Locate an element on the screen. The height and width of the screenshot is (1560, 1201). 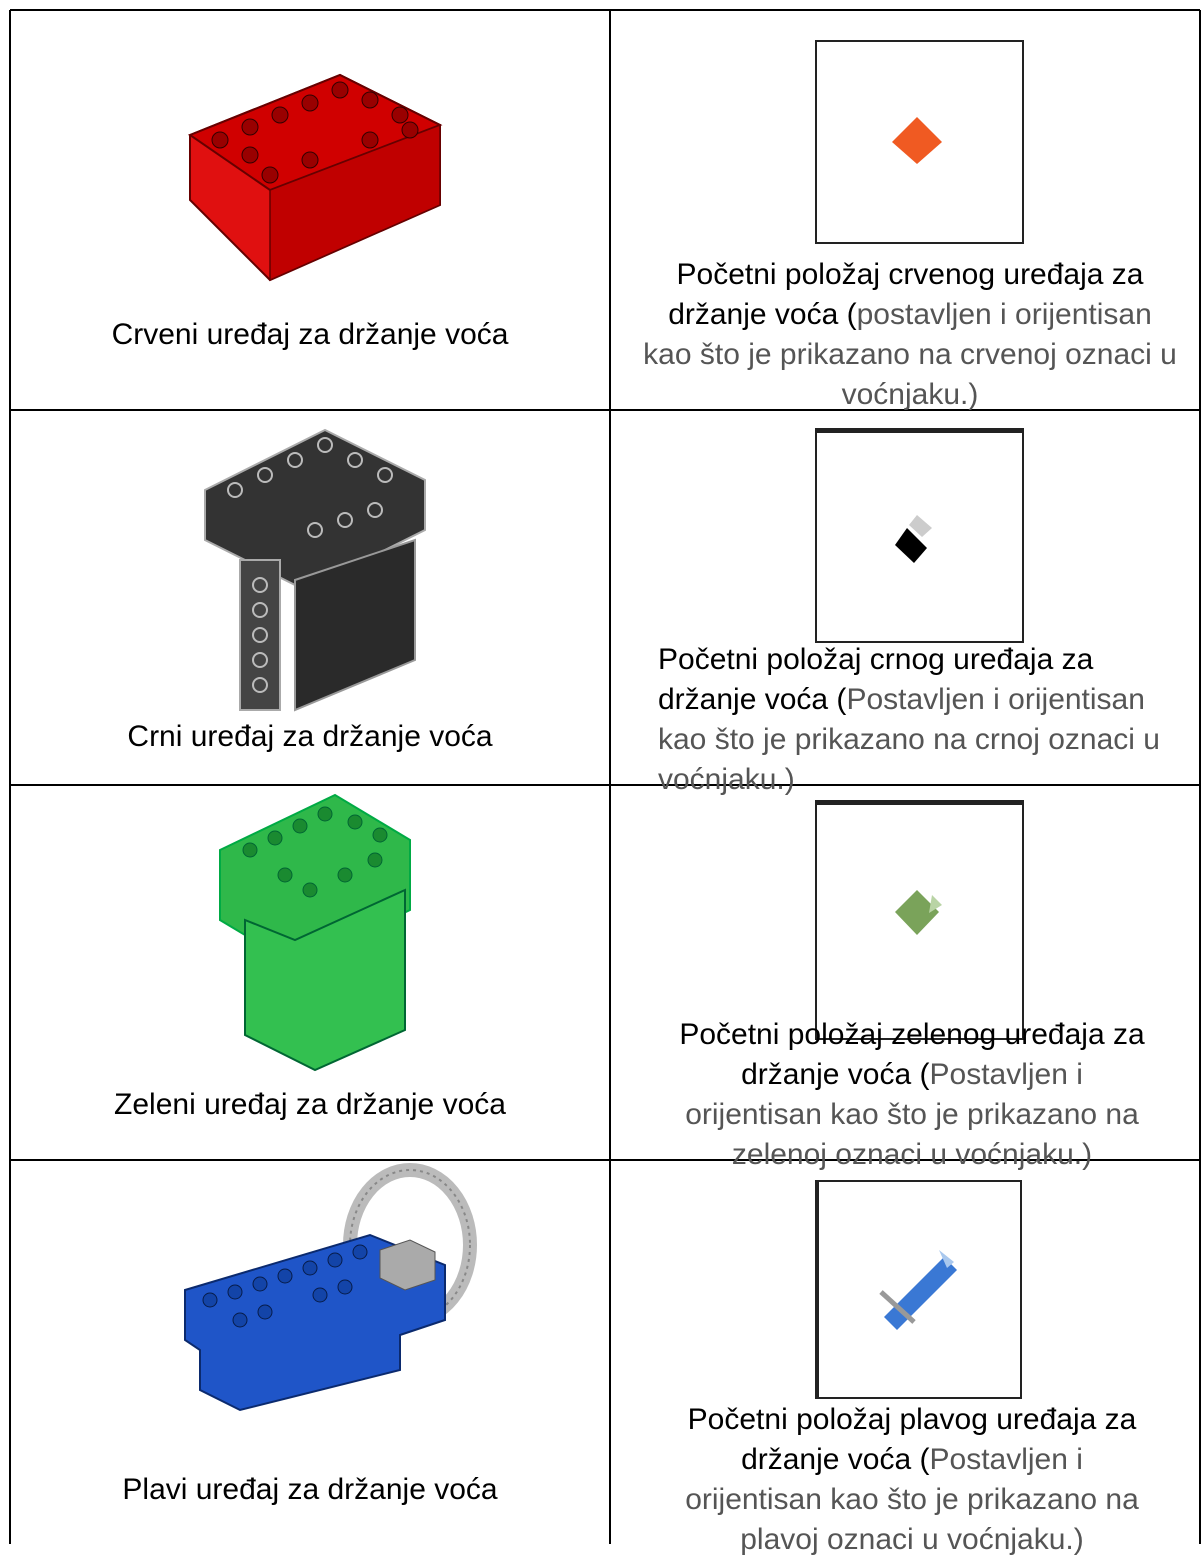
blue-marker-frame is located at coordinates (918, 1289).